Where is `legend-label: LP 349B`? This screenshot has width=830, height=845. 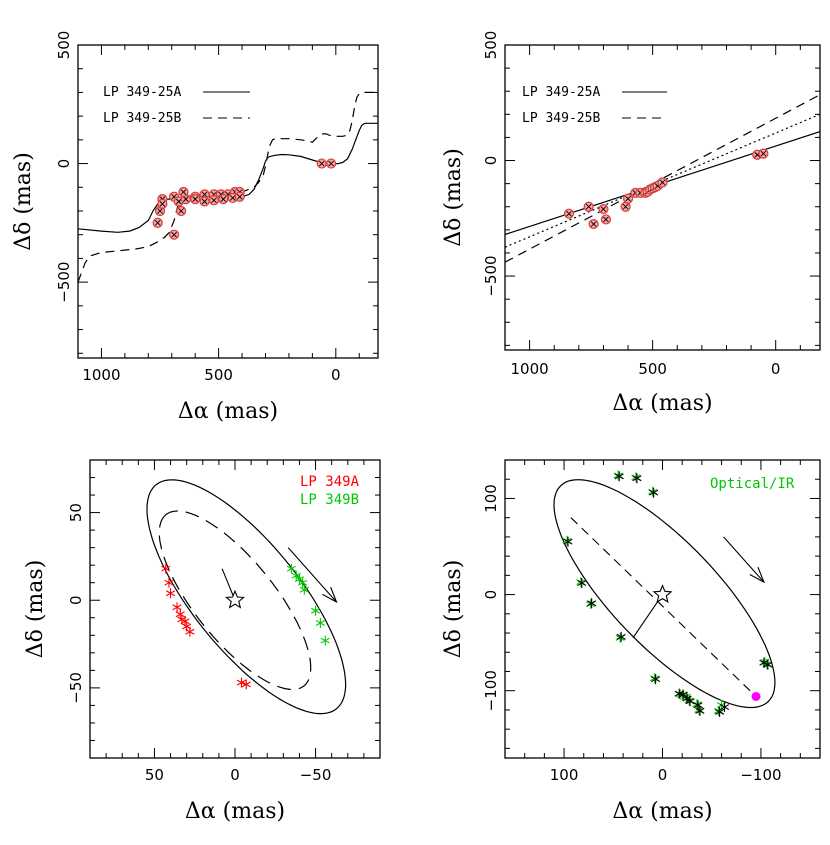 legend-label: LP 349B is located at coordinates (329, 500).